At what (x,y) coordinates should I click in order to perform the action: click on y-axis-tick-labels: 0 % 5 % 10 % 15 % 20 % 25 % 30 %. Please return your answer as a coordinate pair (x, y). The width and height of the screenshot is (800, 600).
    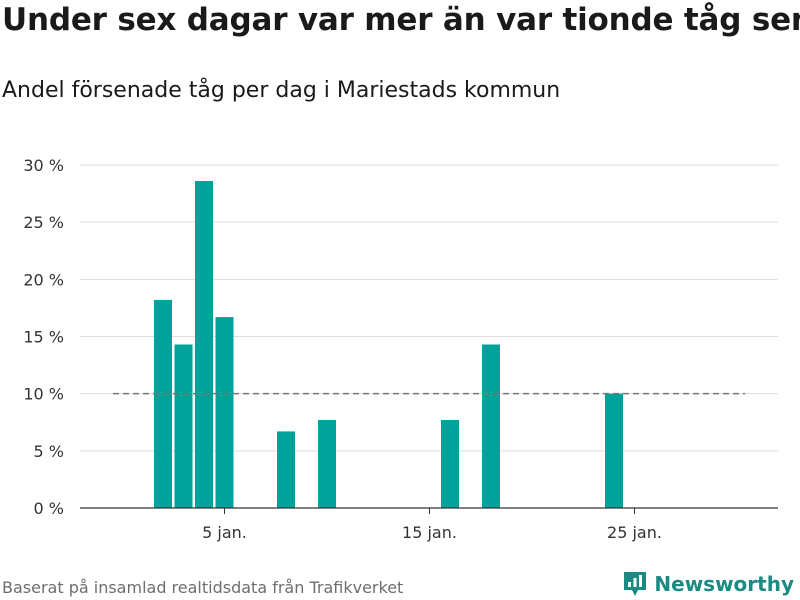
    Looking at the image, I should click on (43, 337).